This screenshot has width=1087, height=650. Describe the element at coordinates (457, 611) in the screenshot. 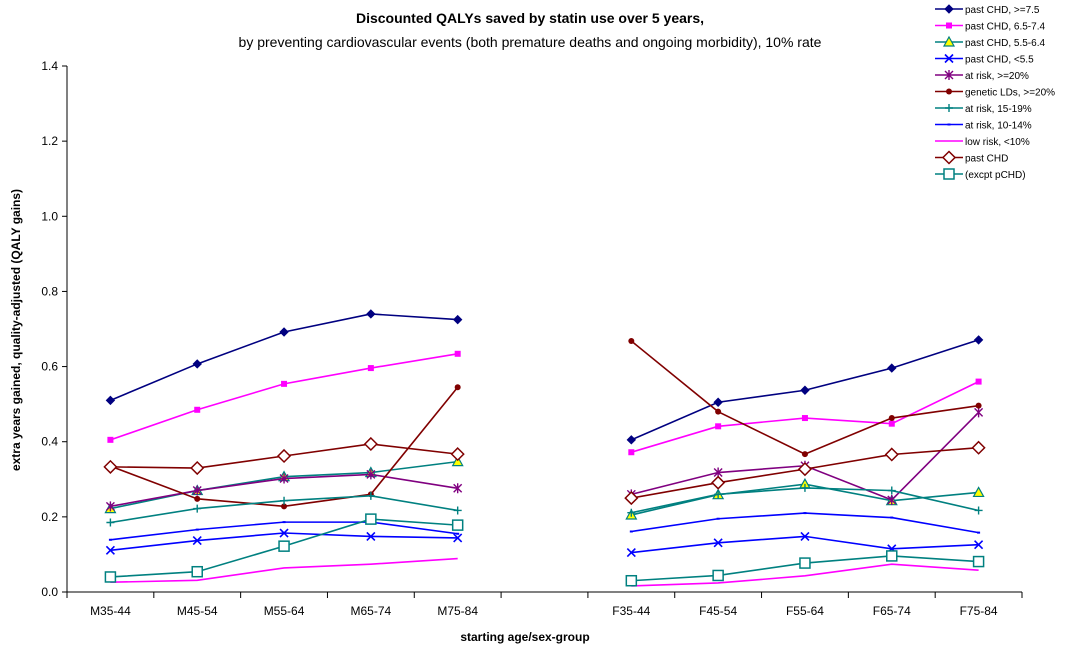

I see `x-tick-label: M75-84` at that location.